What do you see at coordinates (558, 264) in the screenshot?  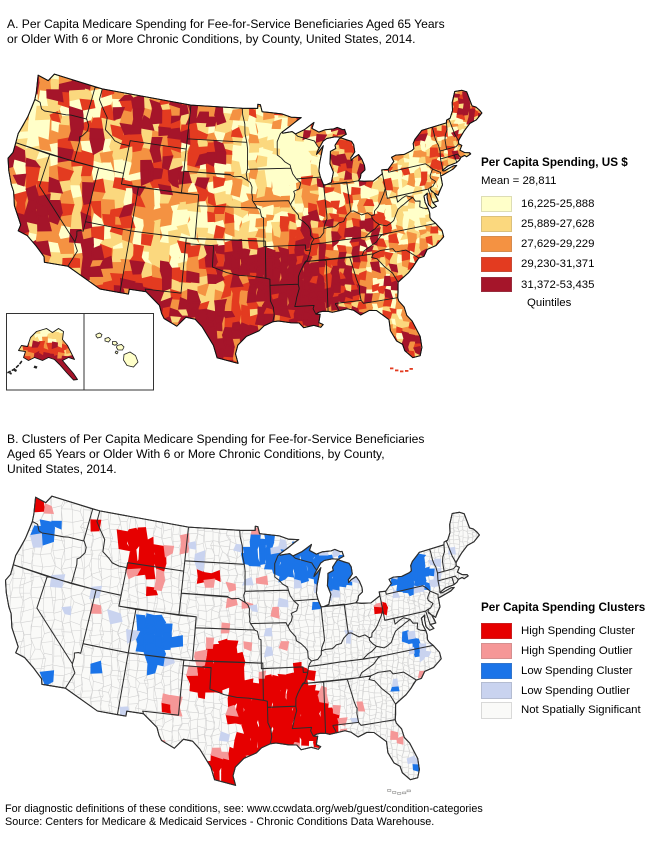 I see `legend-label: 29,230-31,371` at bounding box center [558, 264].